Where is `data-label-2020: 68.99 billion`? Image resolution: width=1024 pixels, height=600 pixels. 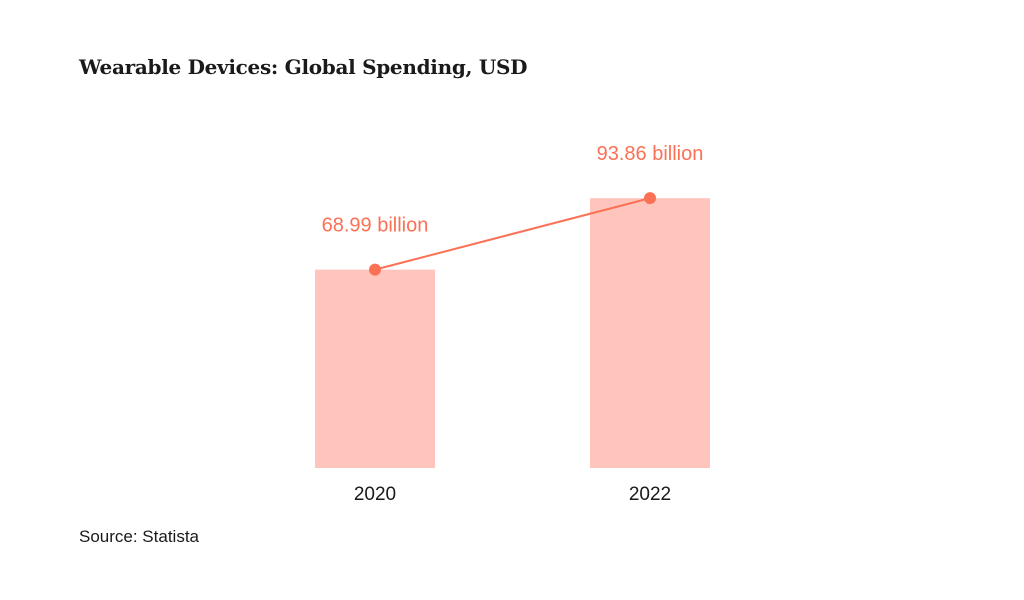 data-label-2020: 68.99 billion is located at coordinates (375, 226).